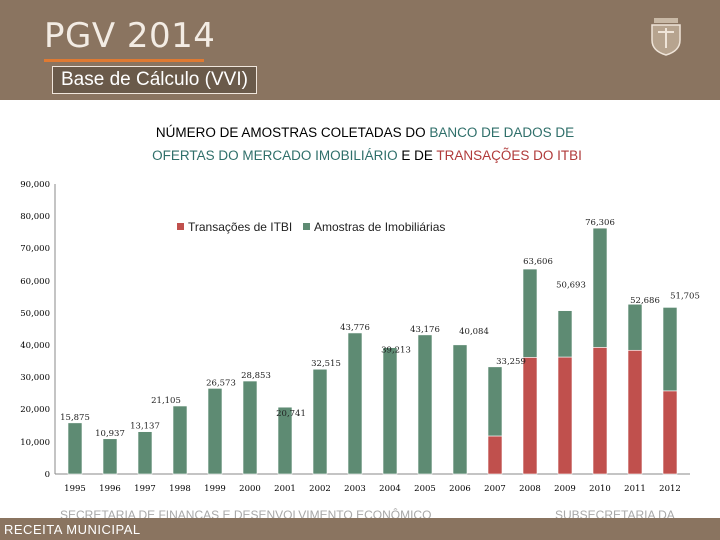 The image size is (720, 540). What do you see at coordinates (326, 364) in the screenshot?
I see `data-label: 32,515` at bounding box center [326, 364].